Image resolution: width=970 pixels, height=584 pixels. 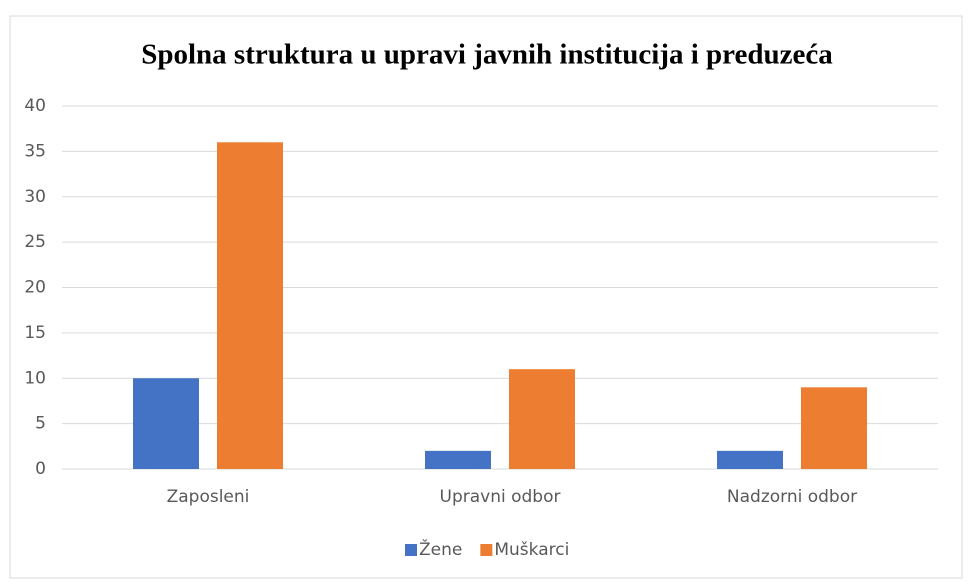 I want to click on y-tick-label: 0, so click(x=40, y=469).